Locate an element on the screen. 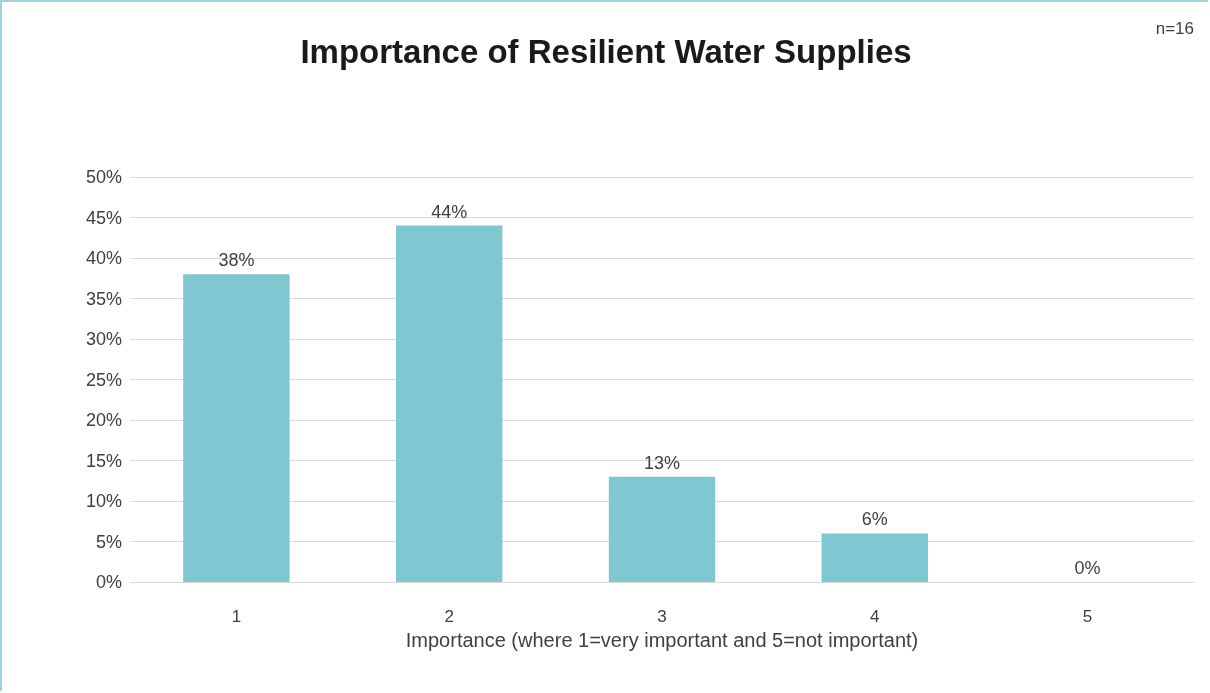 This screenshot has width=1210, height=693. data-label: 38% is located at coordinates (236, 260).